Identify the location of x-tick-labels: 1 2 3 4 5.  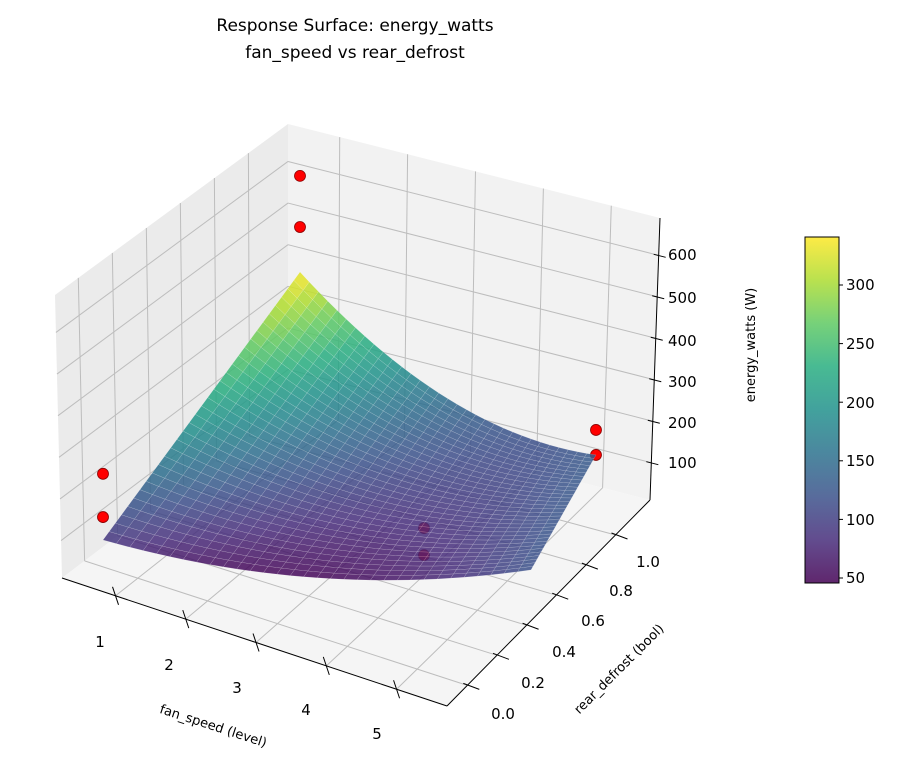
(238, 688).